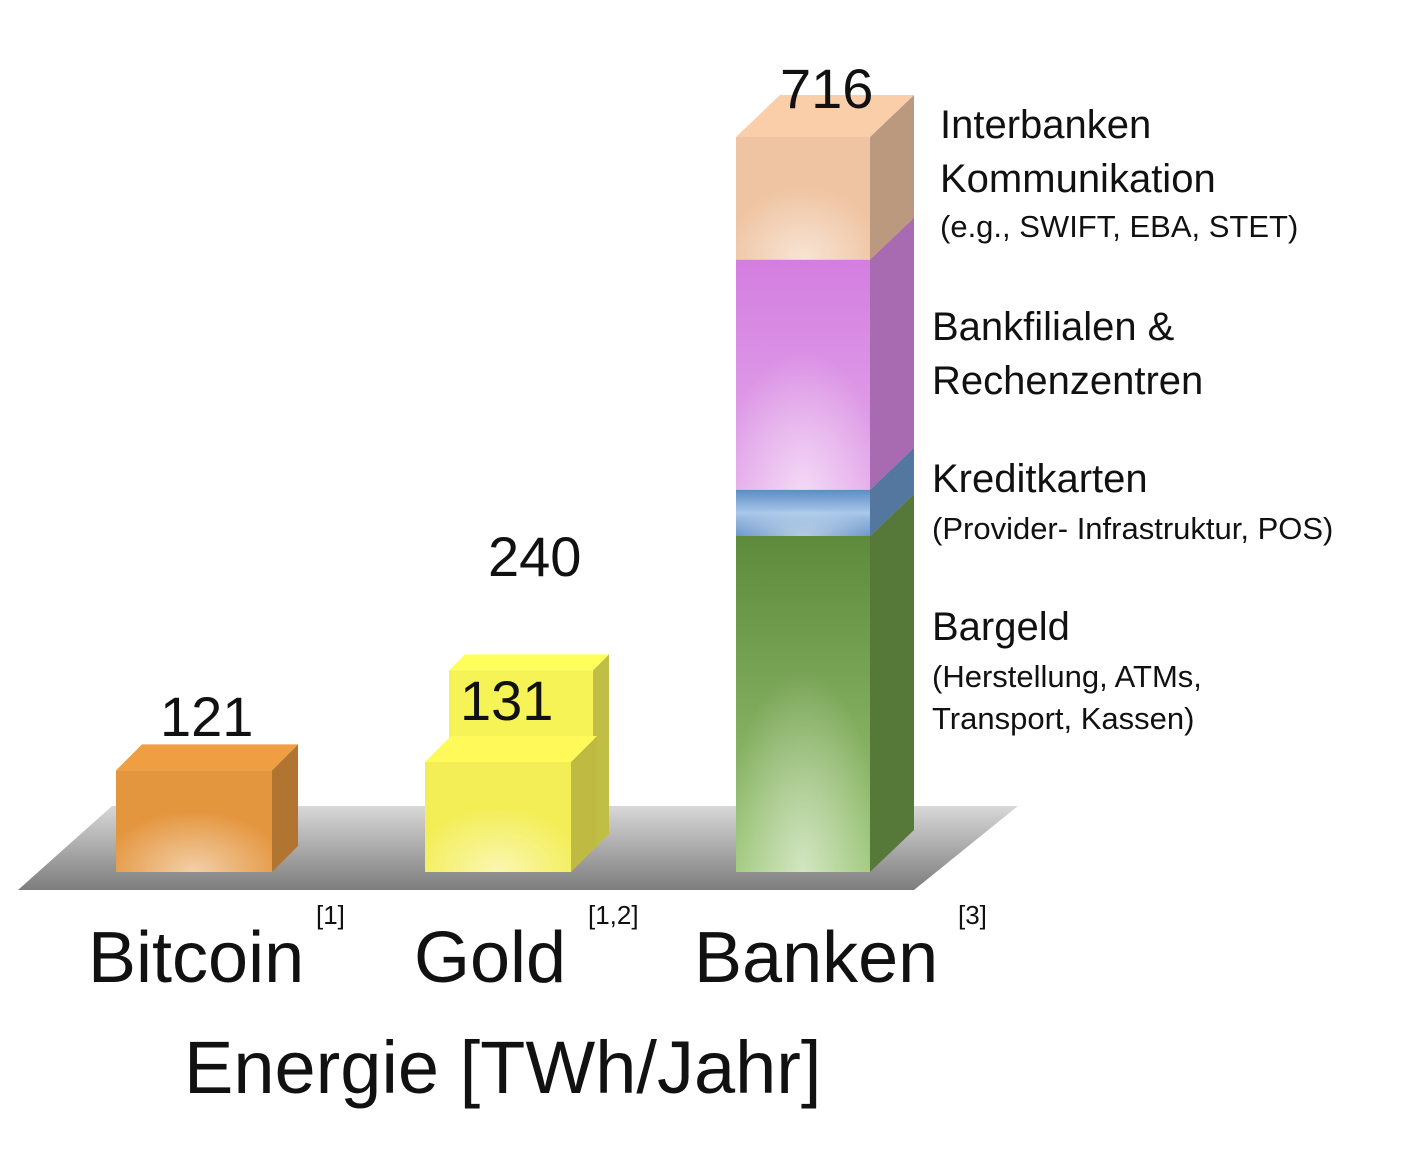 Image resolution: width=1412 pixels, height=1156 pixels. I want to click on bar-bitcoin-side, so click(285, 808).